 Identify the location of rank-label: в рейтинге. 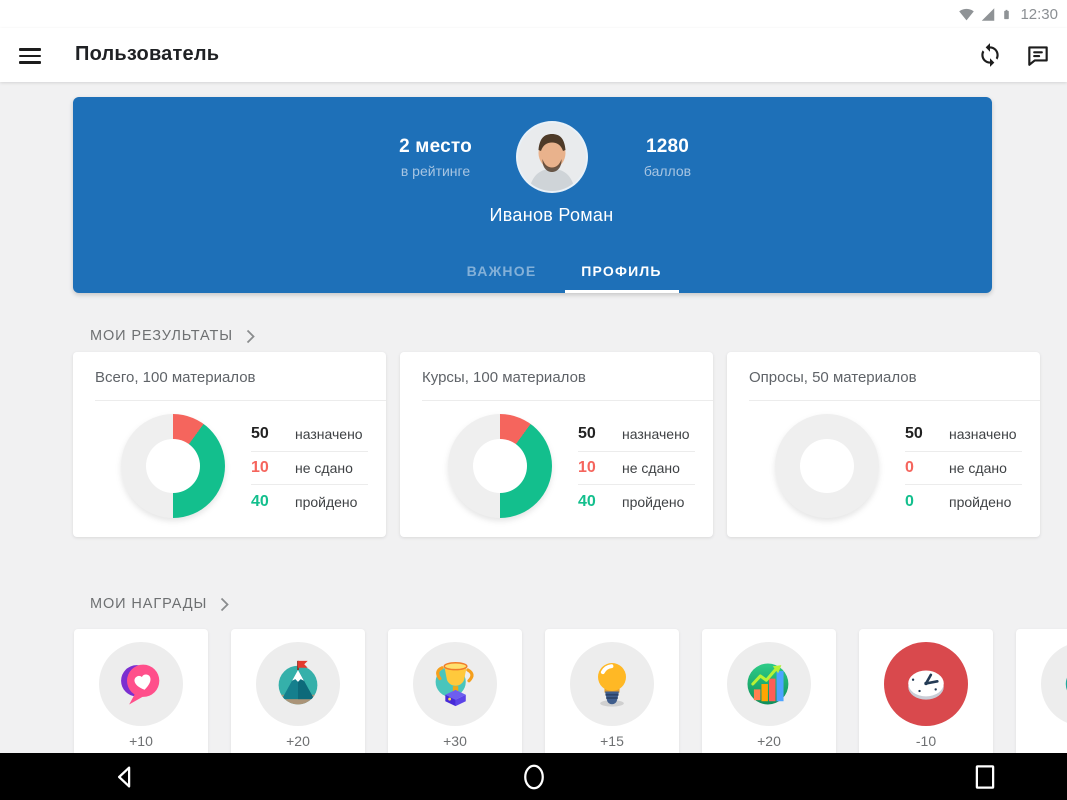
(435, 170).